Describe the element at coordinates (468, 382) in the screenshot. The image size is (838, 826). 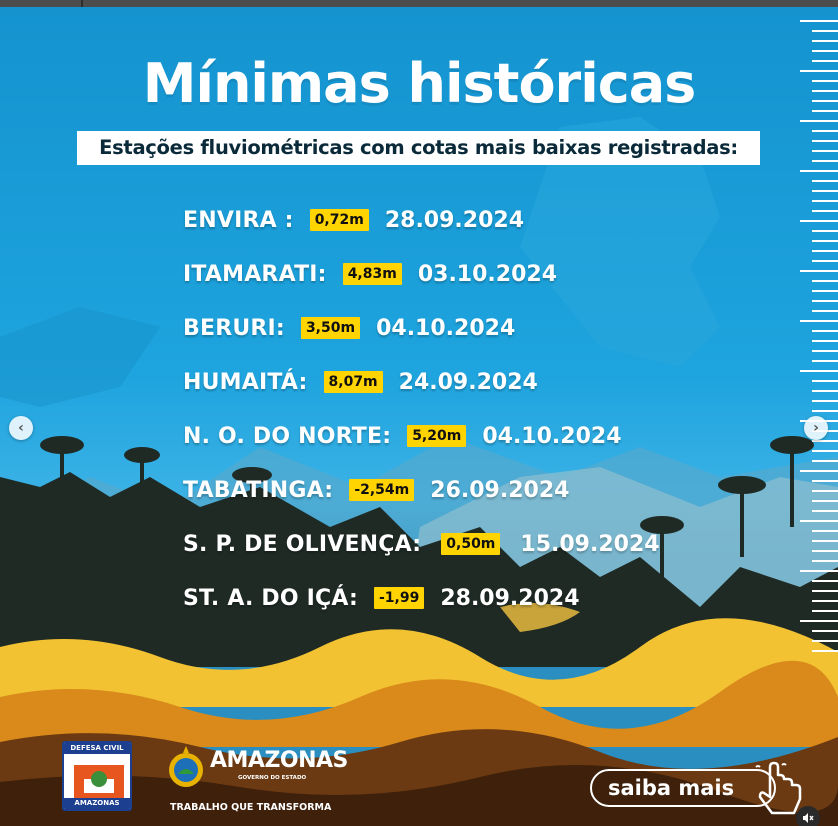
I see `station-date: 24.09.2024` at that location.